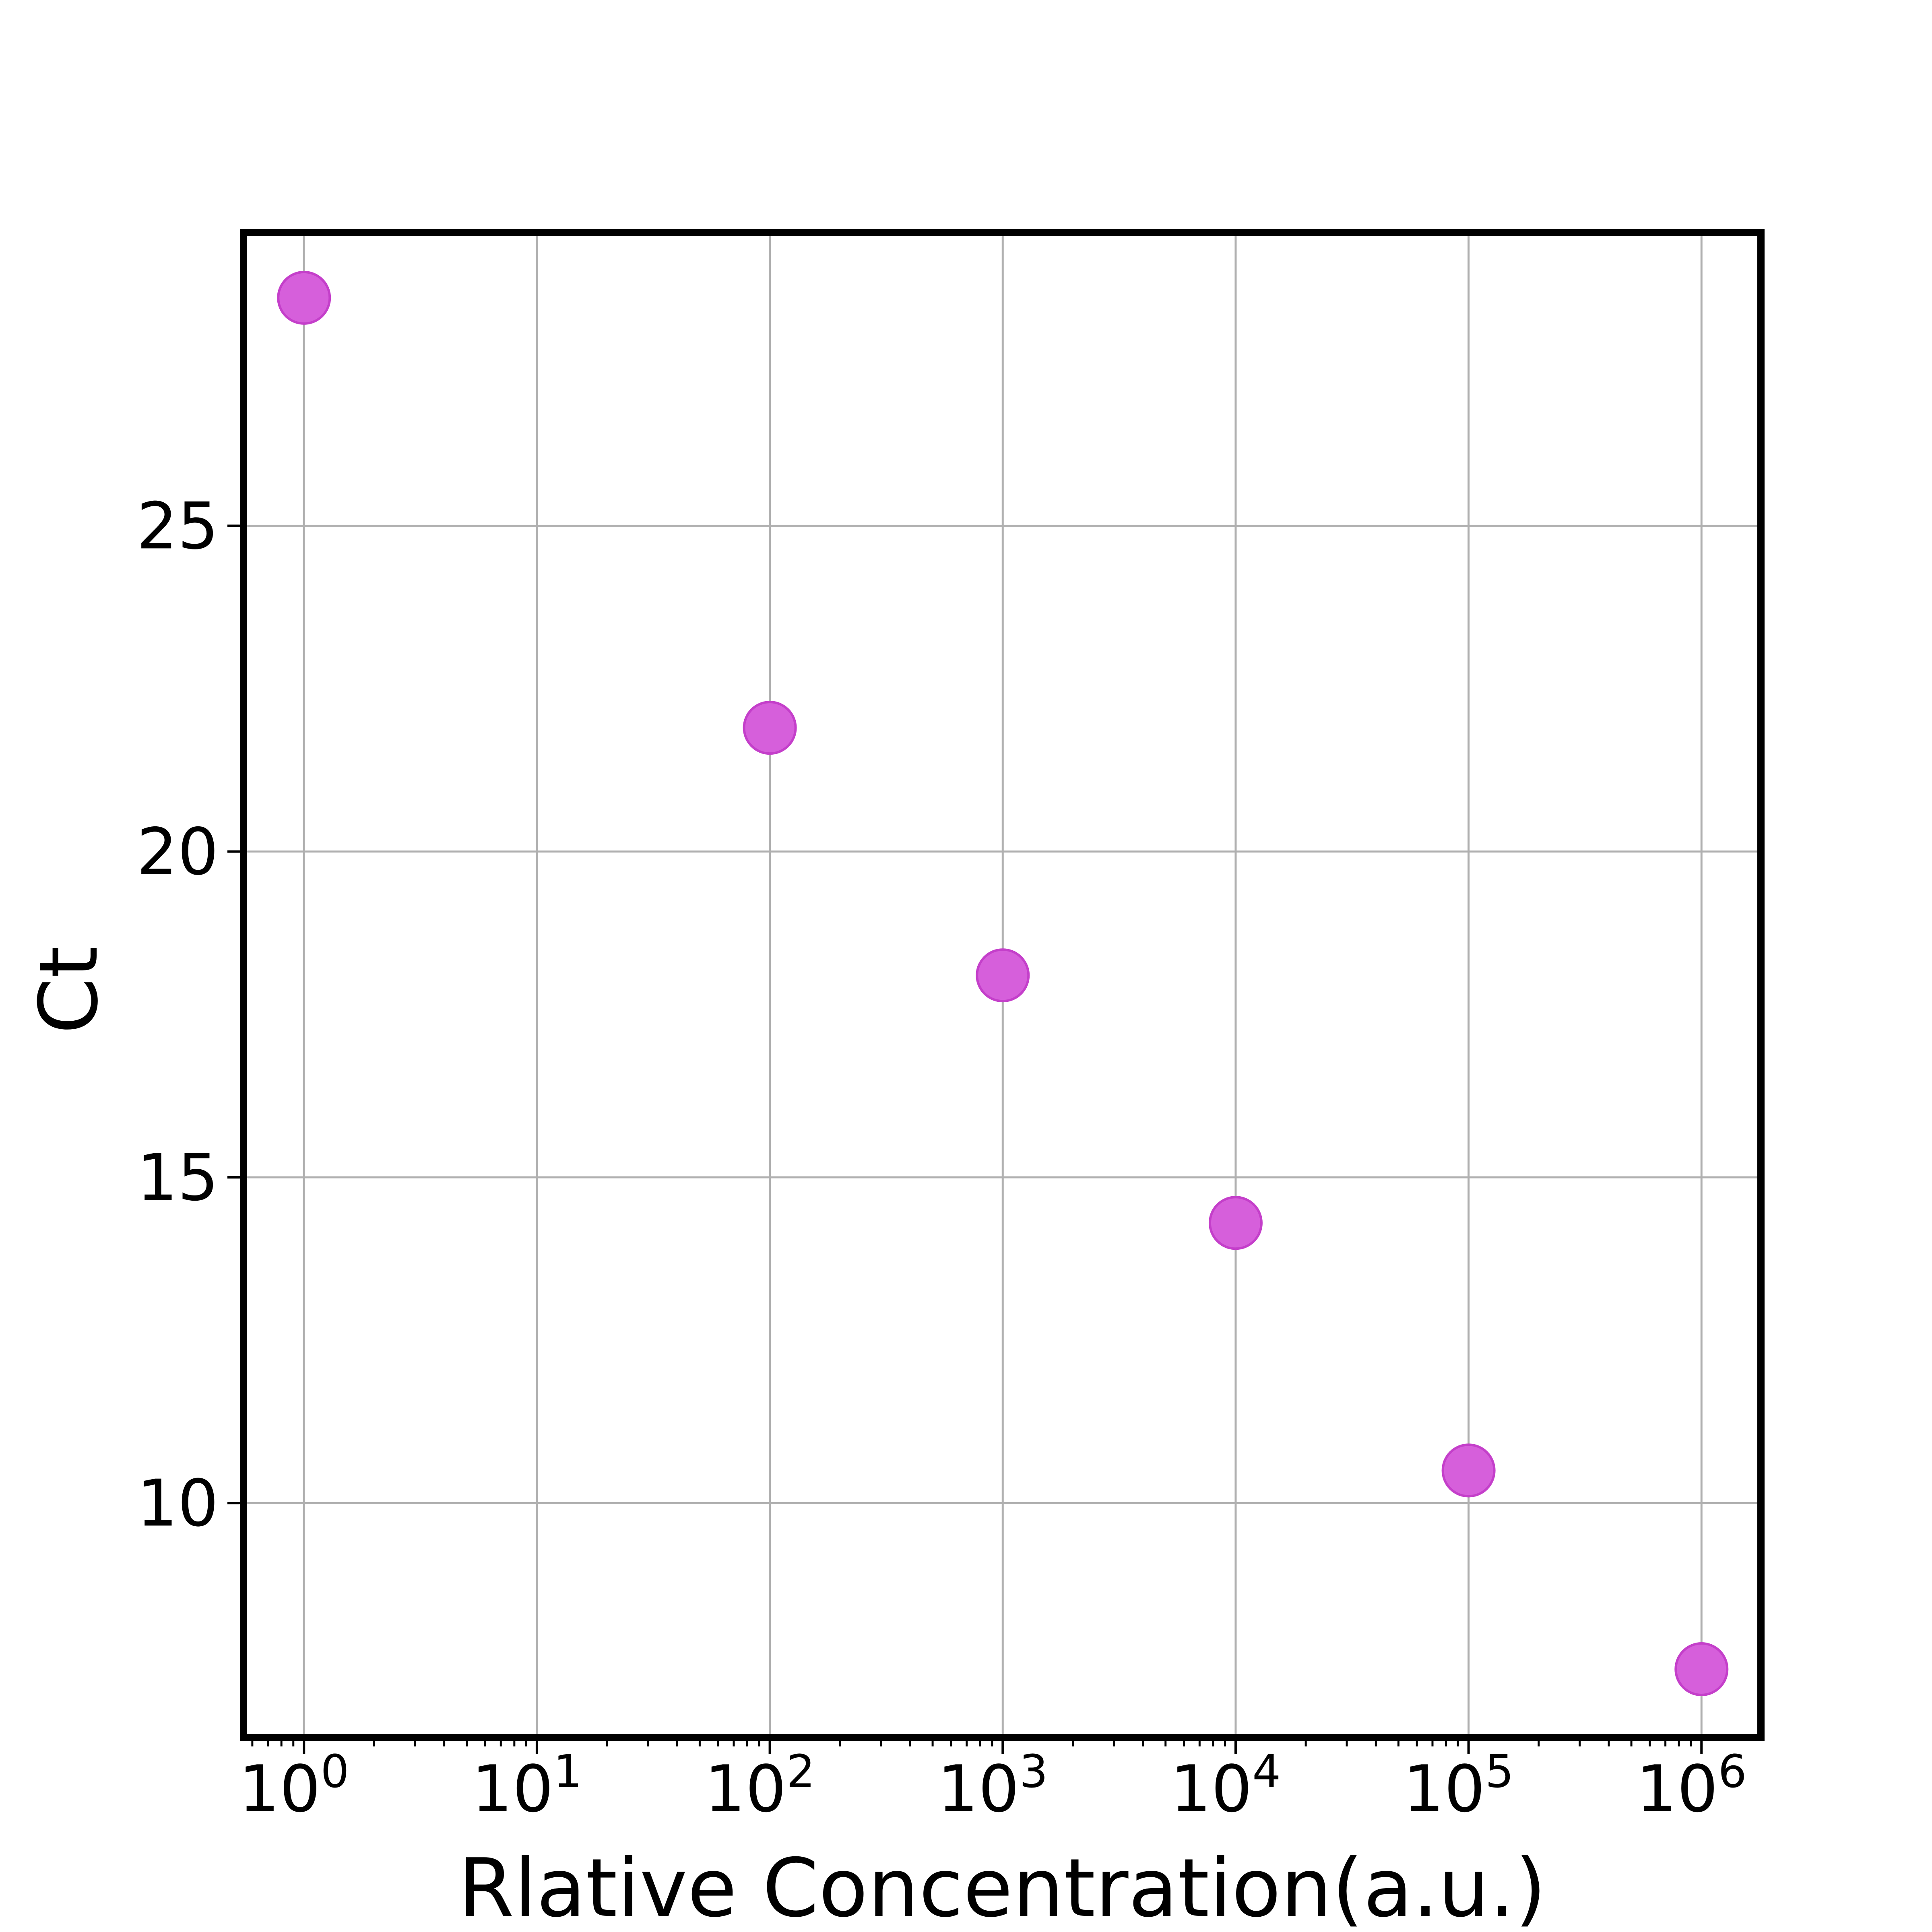  Describe the element at coordinates (69, 990) in the screenshot. I see `y-axis-label: Ct` at that location.